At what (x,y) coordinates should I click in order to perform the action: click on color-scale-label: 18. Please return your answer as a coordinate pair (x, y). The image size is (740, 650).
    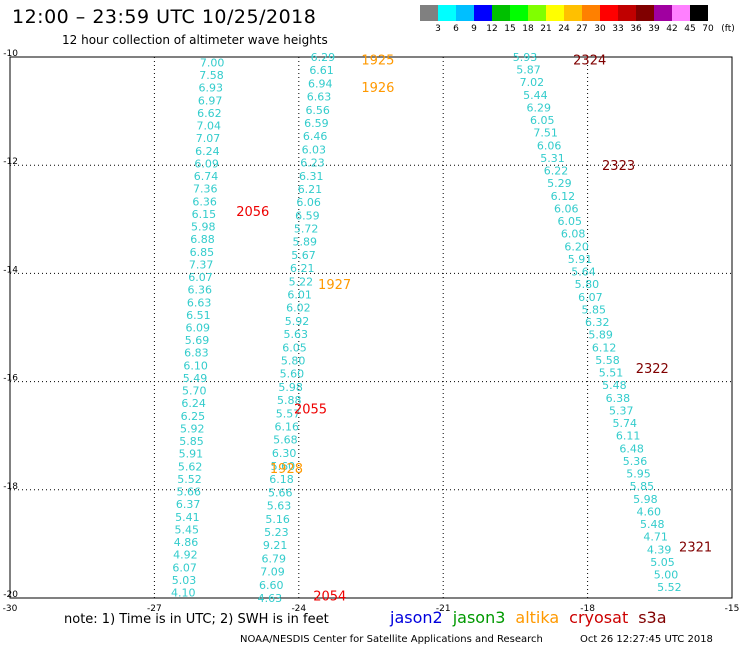
    Looking at the image, I should click on (528, 29).